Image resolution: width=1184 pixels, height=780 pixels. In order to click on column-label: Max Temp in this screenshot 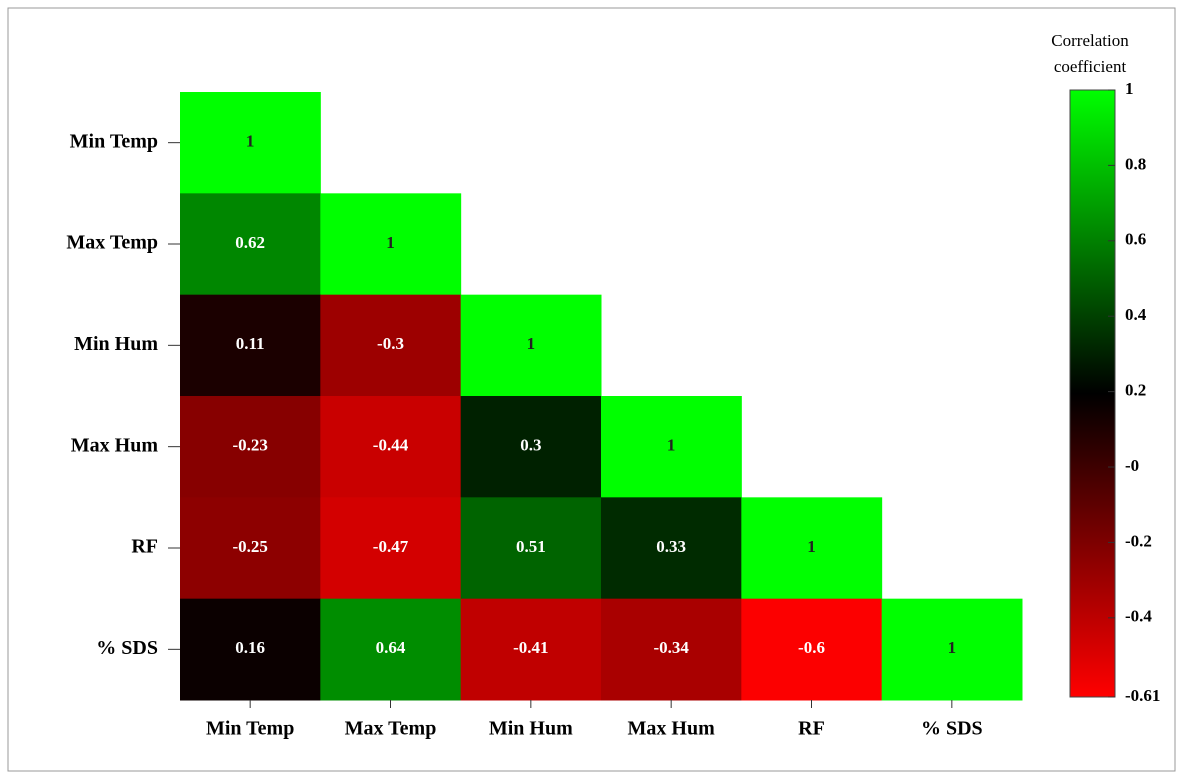, I will do `click(391, 729)`.